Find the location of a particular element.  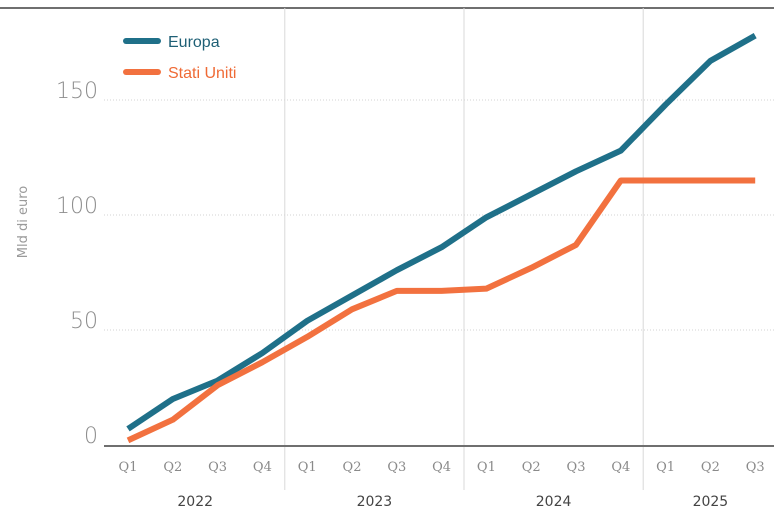

y-tick-label: 150 is located at coordinates (77, 91).